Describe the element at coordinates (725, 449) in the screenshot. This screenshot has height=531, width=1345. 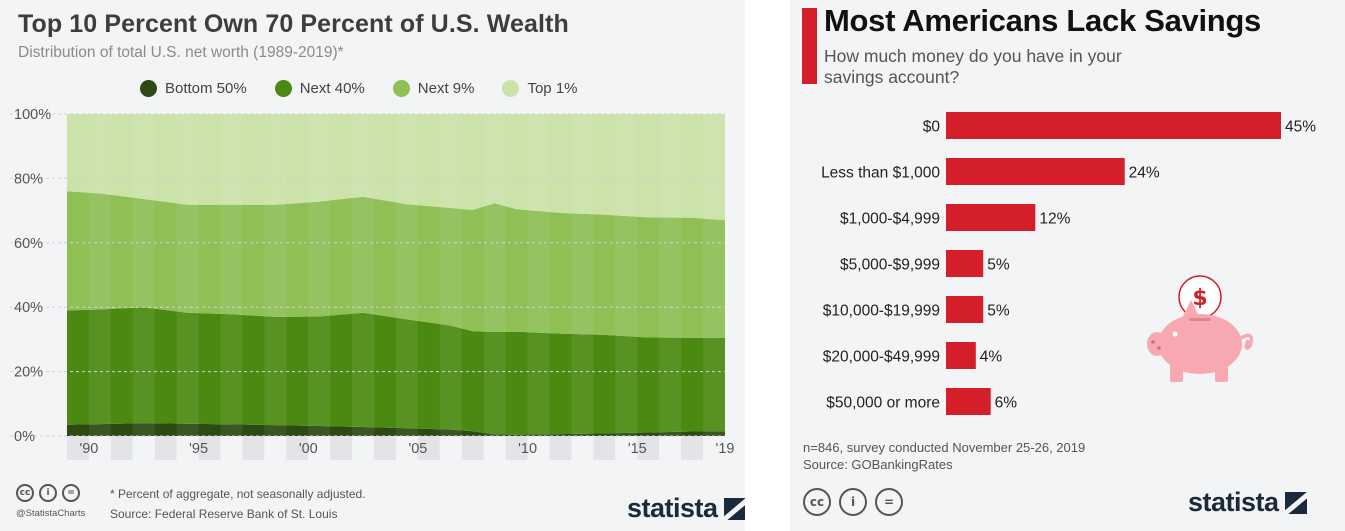
I see `x-tick-label: '19` at that location.